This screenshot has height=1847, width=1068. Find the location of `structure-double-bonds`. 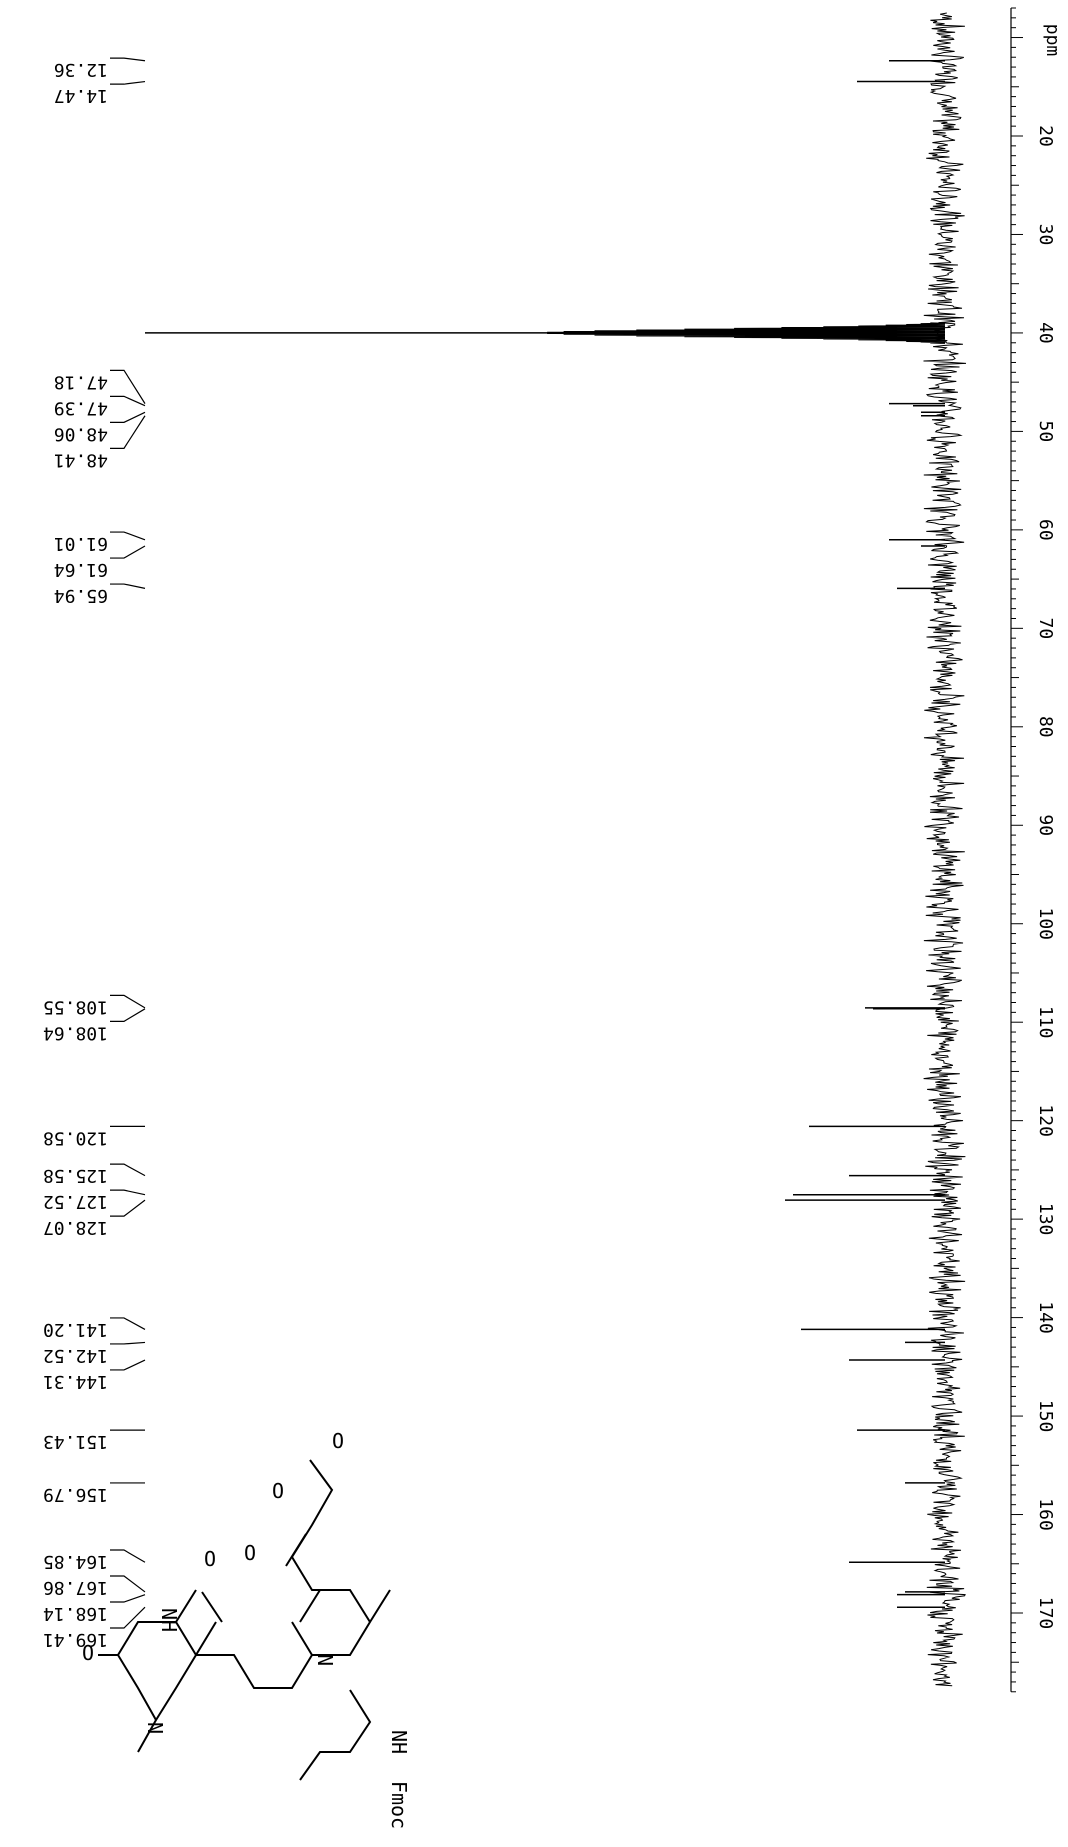

structure-double-bonds is located at coordinates (261, 1578).